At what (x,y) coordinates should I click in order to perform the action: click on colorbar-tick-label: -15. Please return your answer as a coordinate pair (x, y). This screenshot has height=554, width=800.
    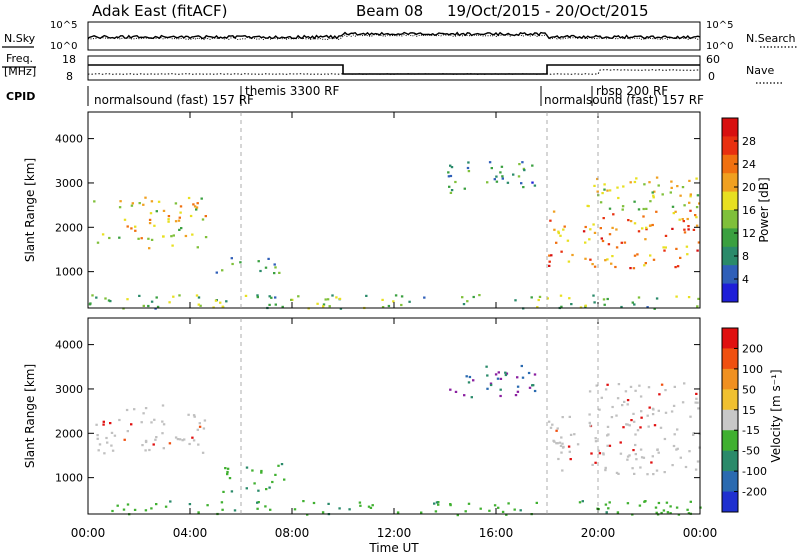
    Looking at the image, I should click on (751, 430).